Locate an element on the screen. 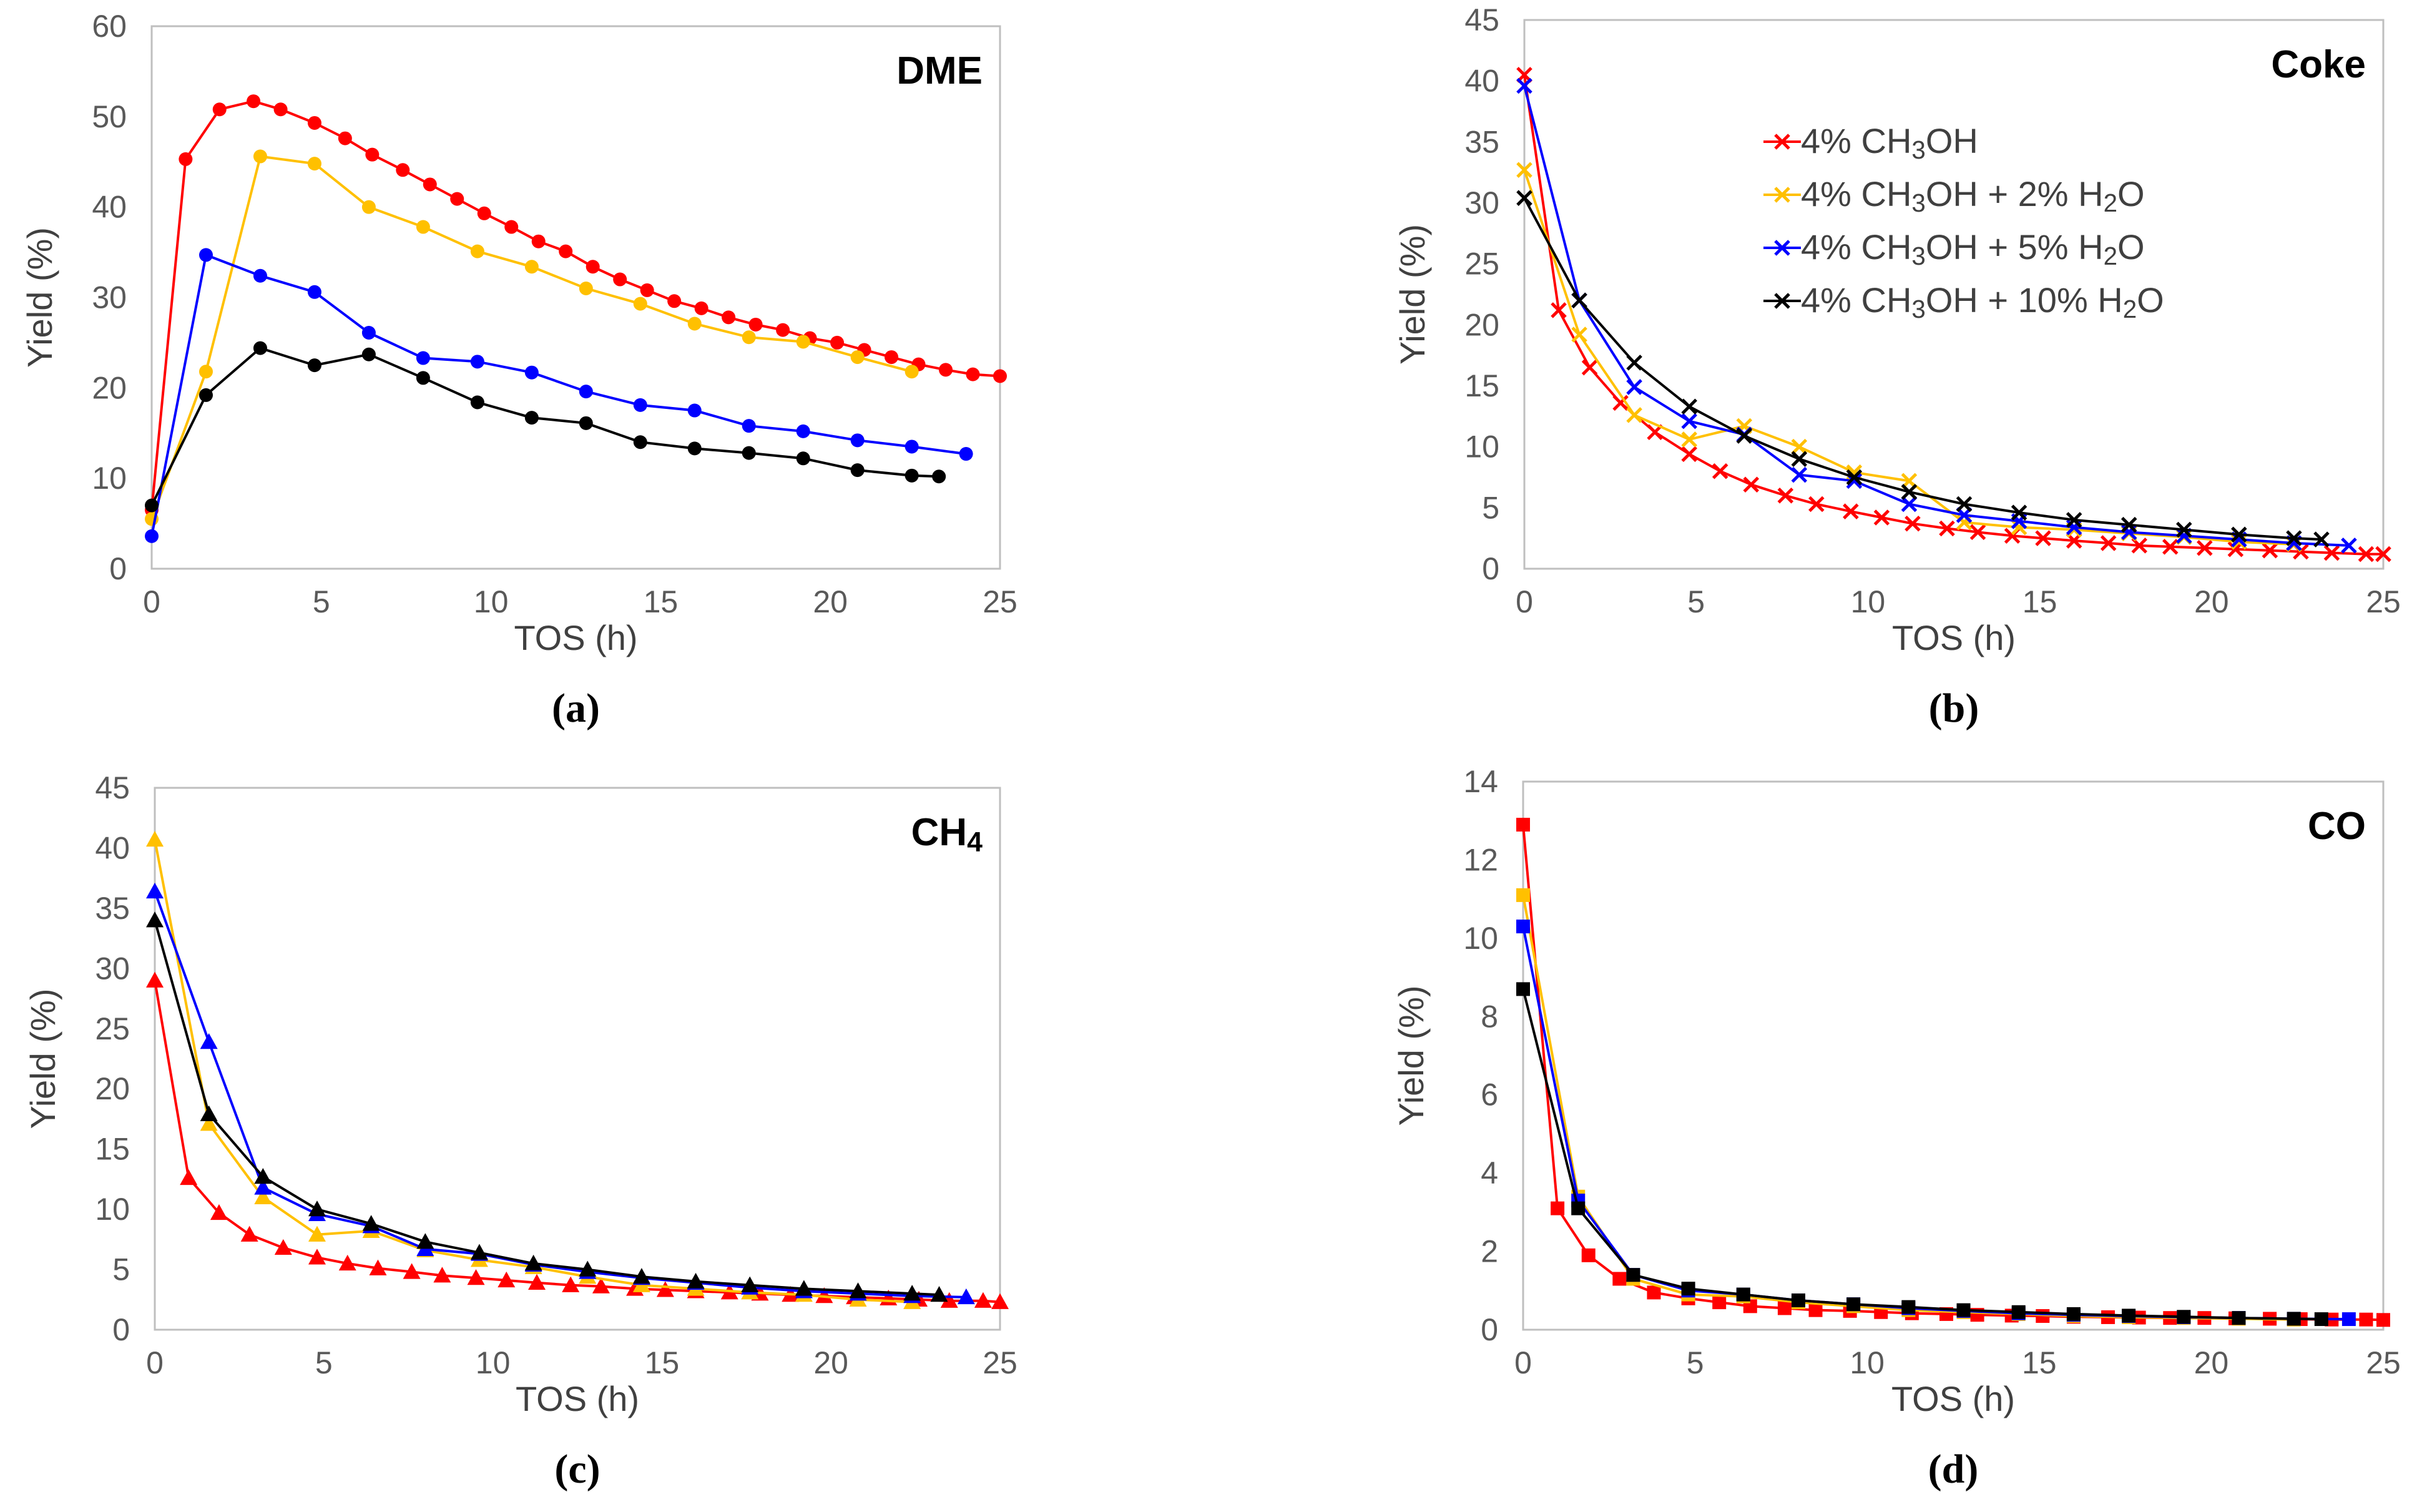 Image resolution: width=2422 pixels, height=1512 pixels. x-tick-label: 5 is located at coordinates (321, 601).